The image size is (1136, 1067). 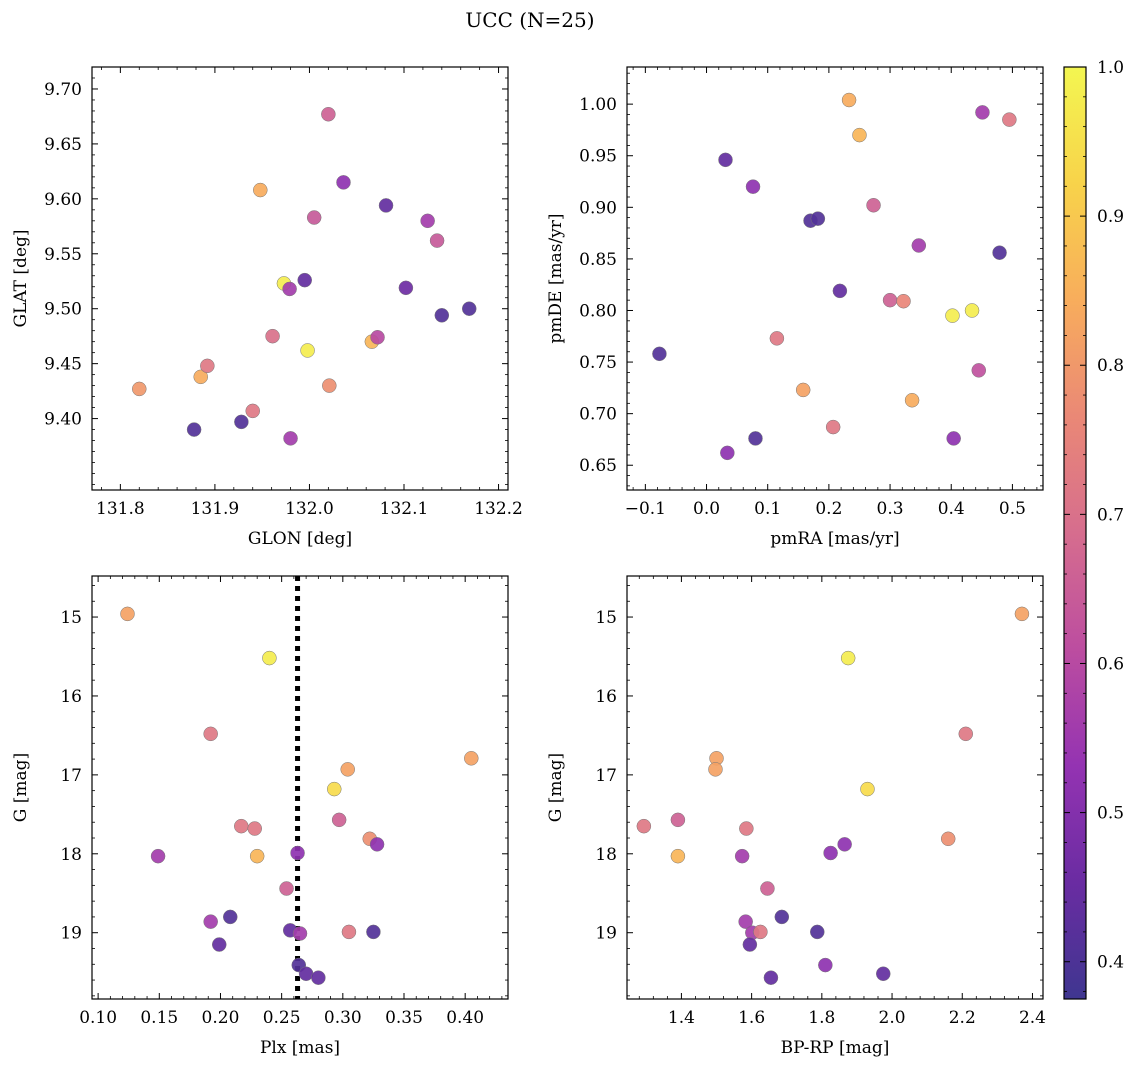 What do you see at coordinates (951, 509) in the screenshot?
I see `x-tick-label: 0.4` at bounding box center [951, 509].